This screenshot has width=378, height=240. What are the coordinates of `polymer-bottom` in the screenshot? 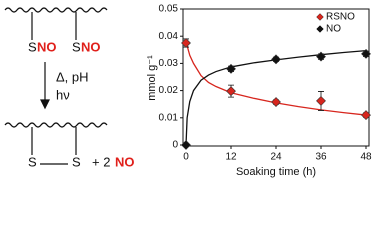 It's located at (56, 125).